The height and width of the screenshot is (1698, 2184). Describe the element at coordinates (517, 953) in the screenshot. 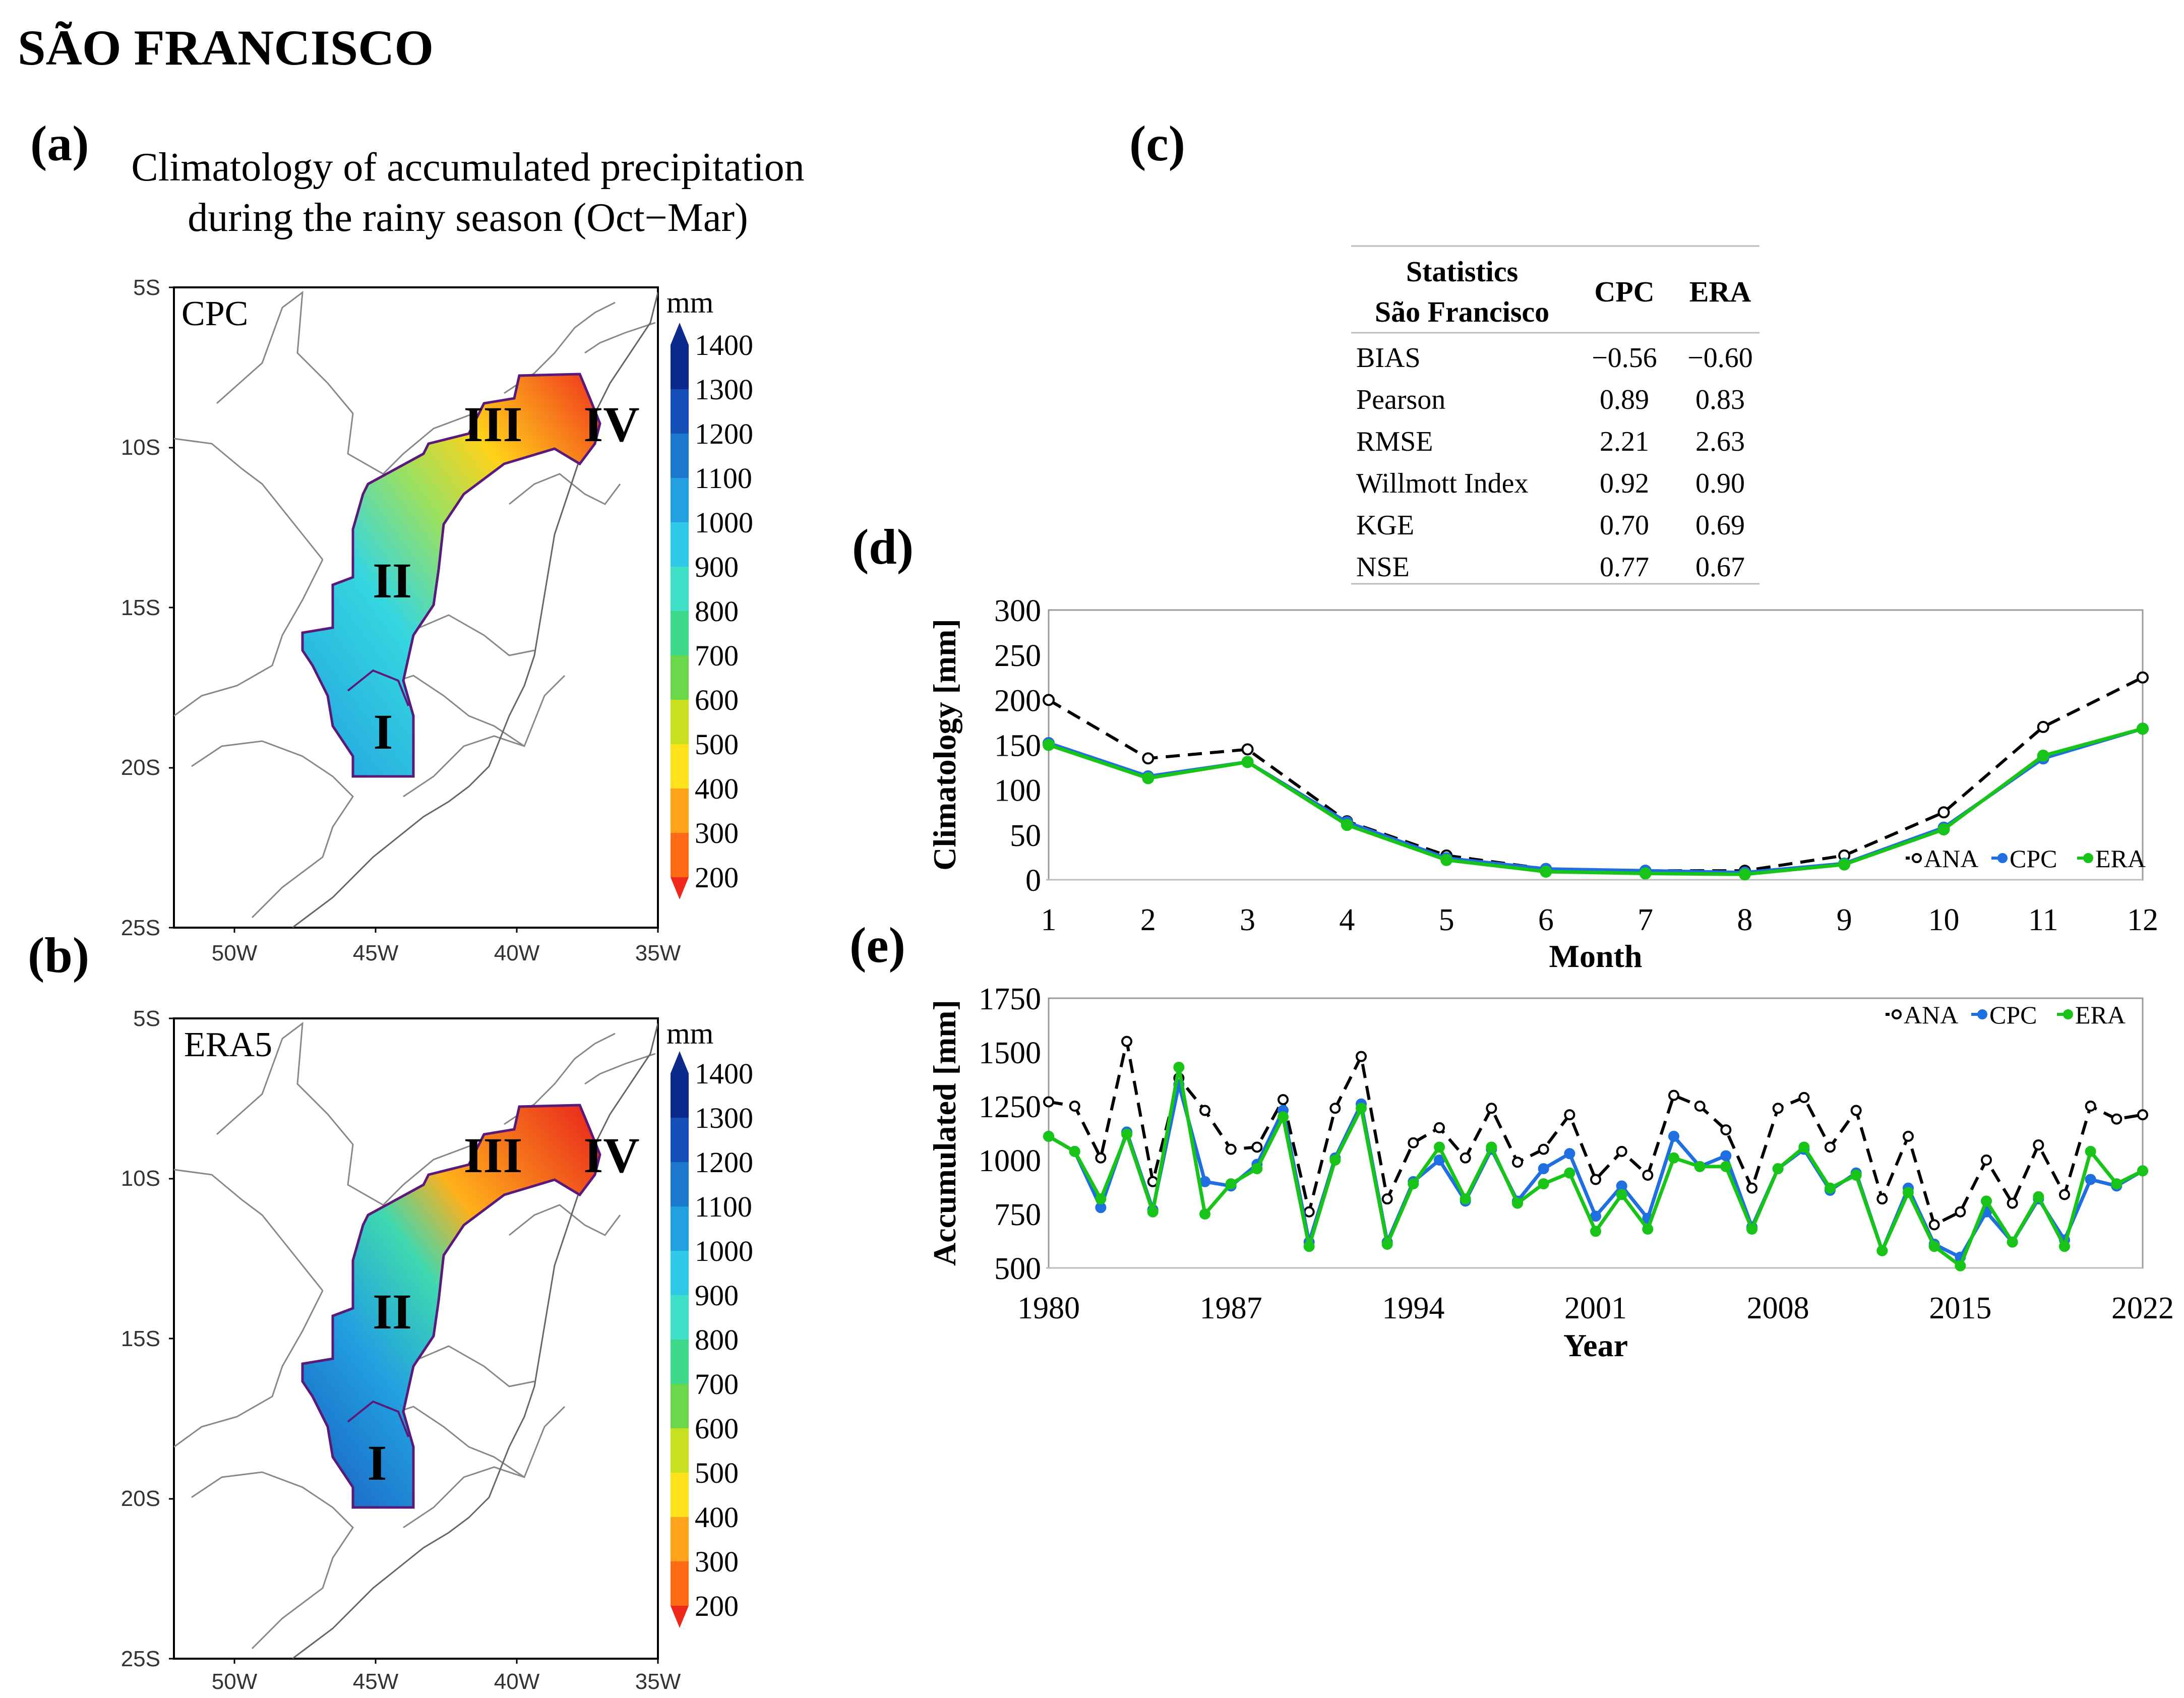

I see `lon-tick: 40W` at that location.